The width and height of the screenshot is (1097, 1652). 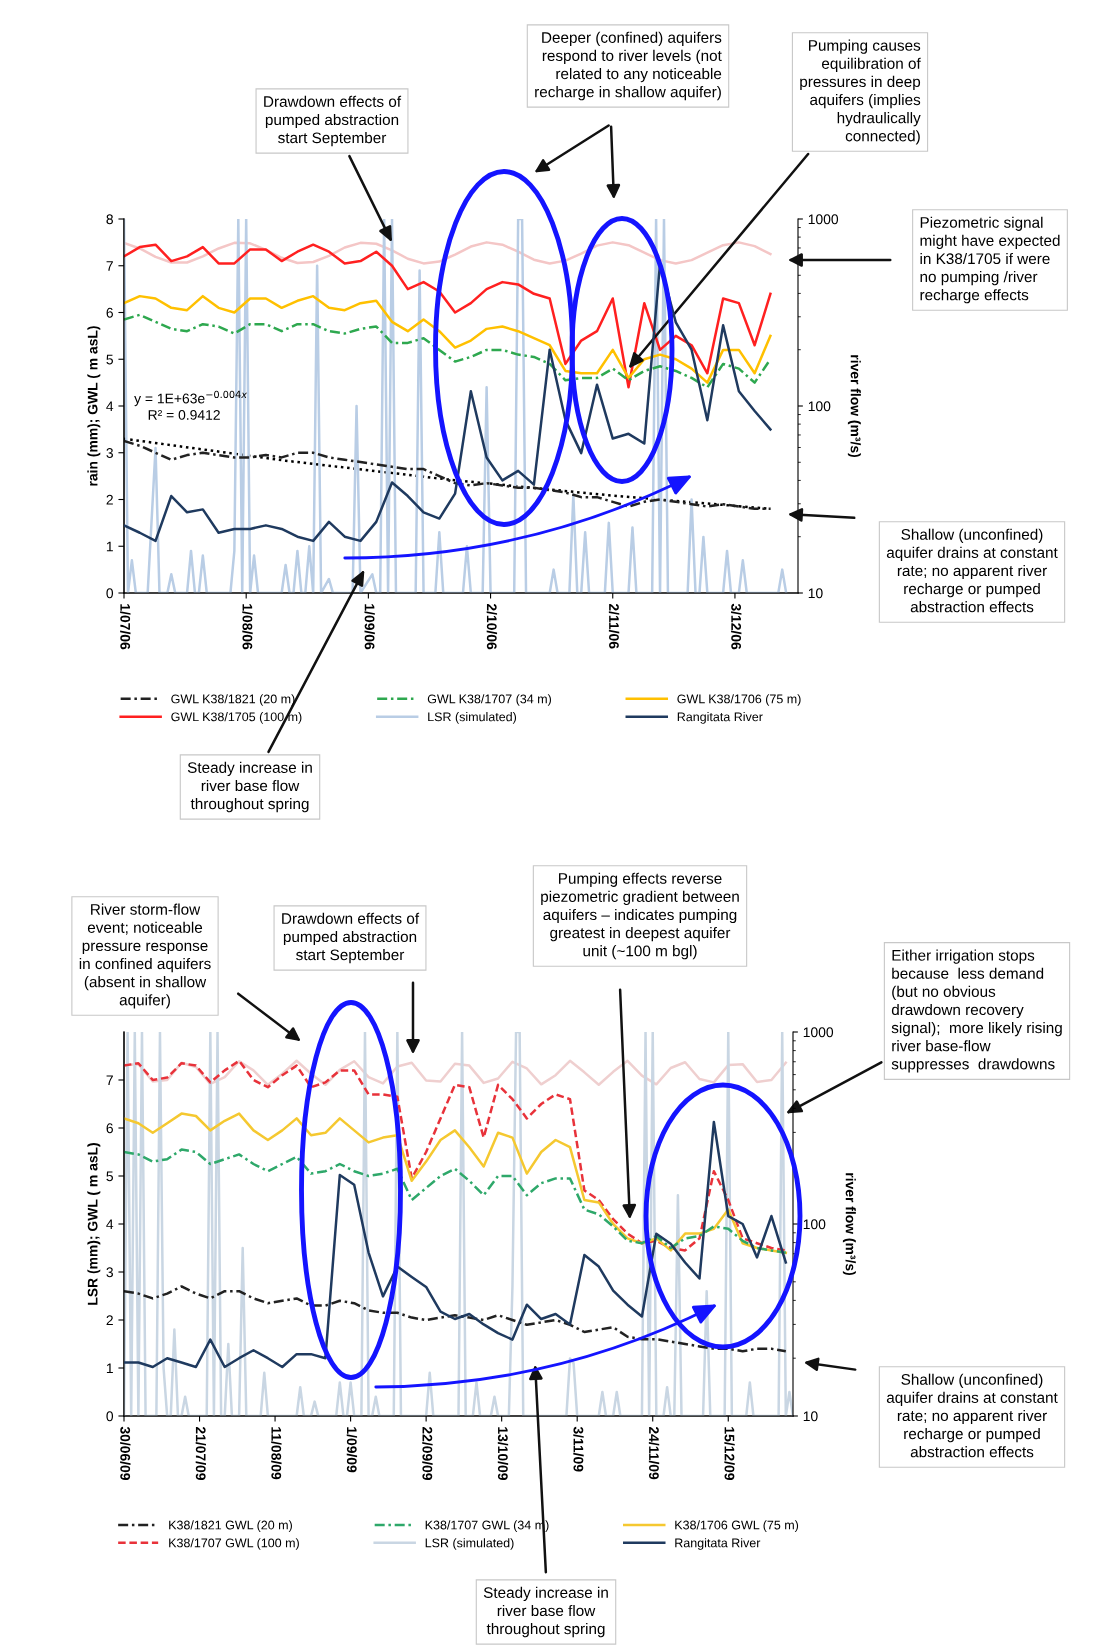 I want to click on text: Steady increase in river base flow throughout spring, so click(x=545, y=1612).